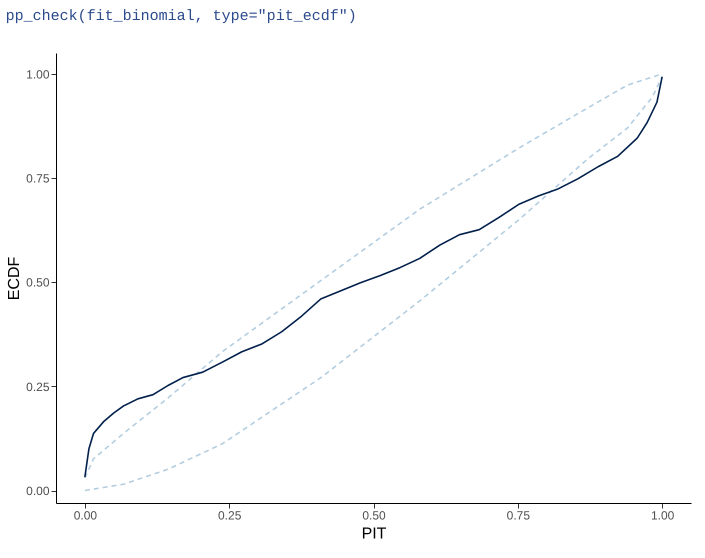 This screenshot has height=558, width=705. I want to click on y-tick-label: 0.00, so click(38, 491).